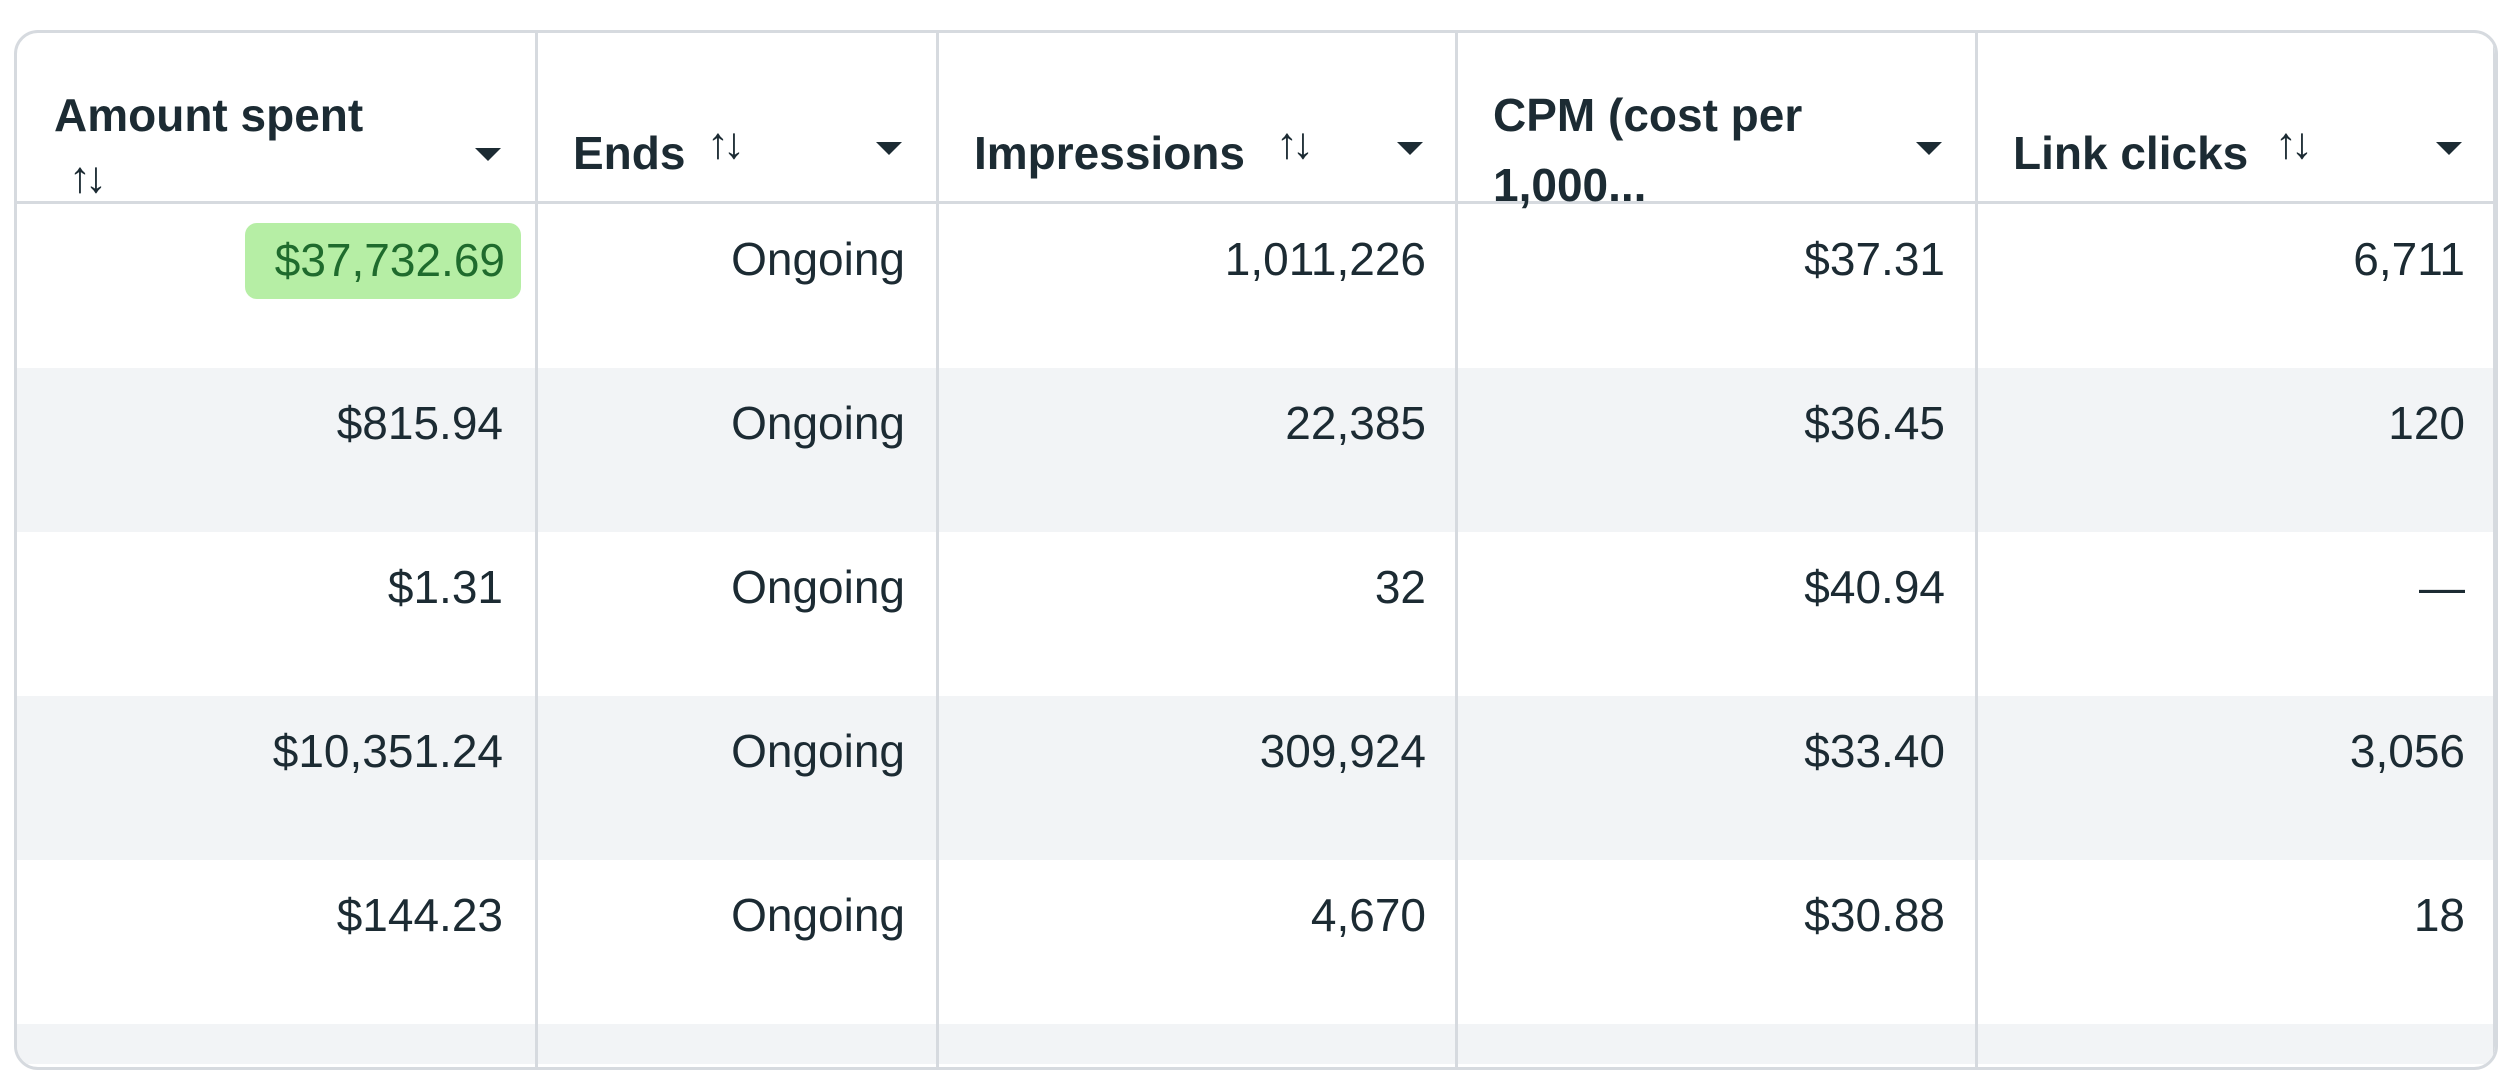 The width and height of the screenshot is (2518, 1070). Describe the element at coordinates (209, 115) in the screenshot. I see `header-amount-spent-label: Amount spent` at that location.